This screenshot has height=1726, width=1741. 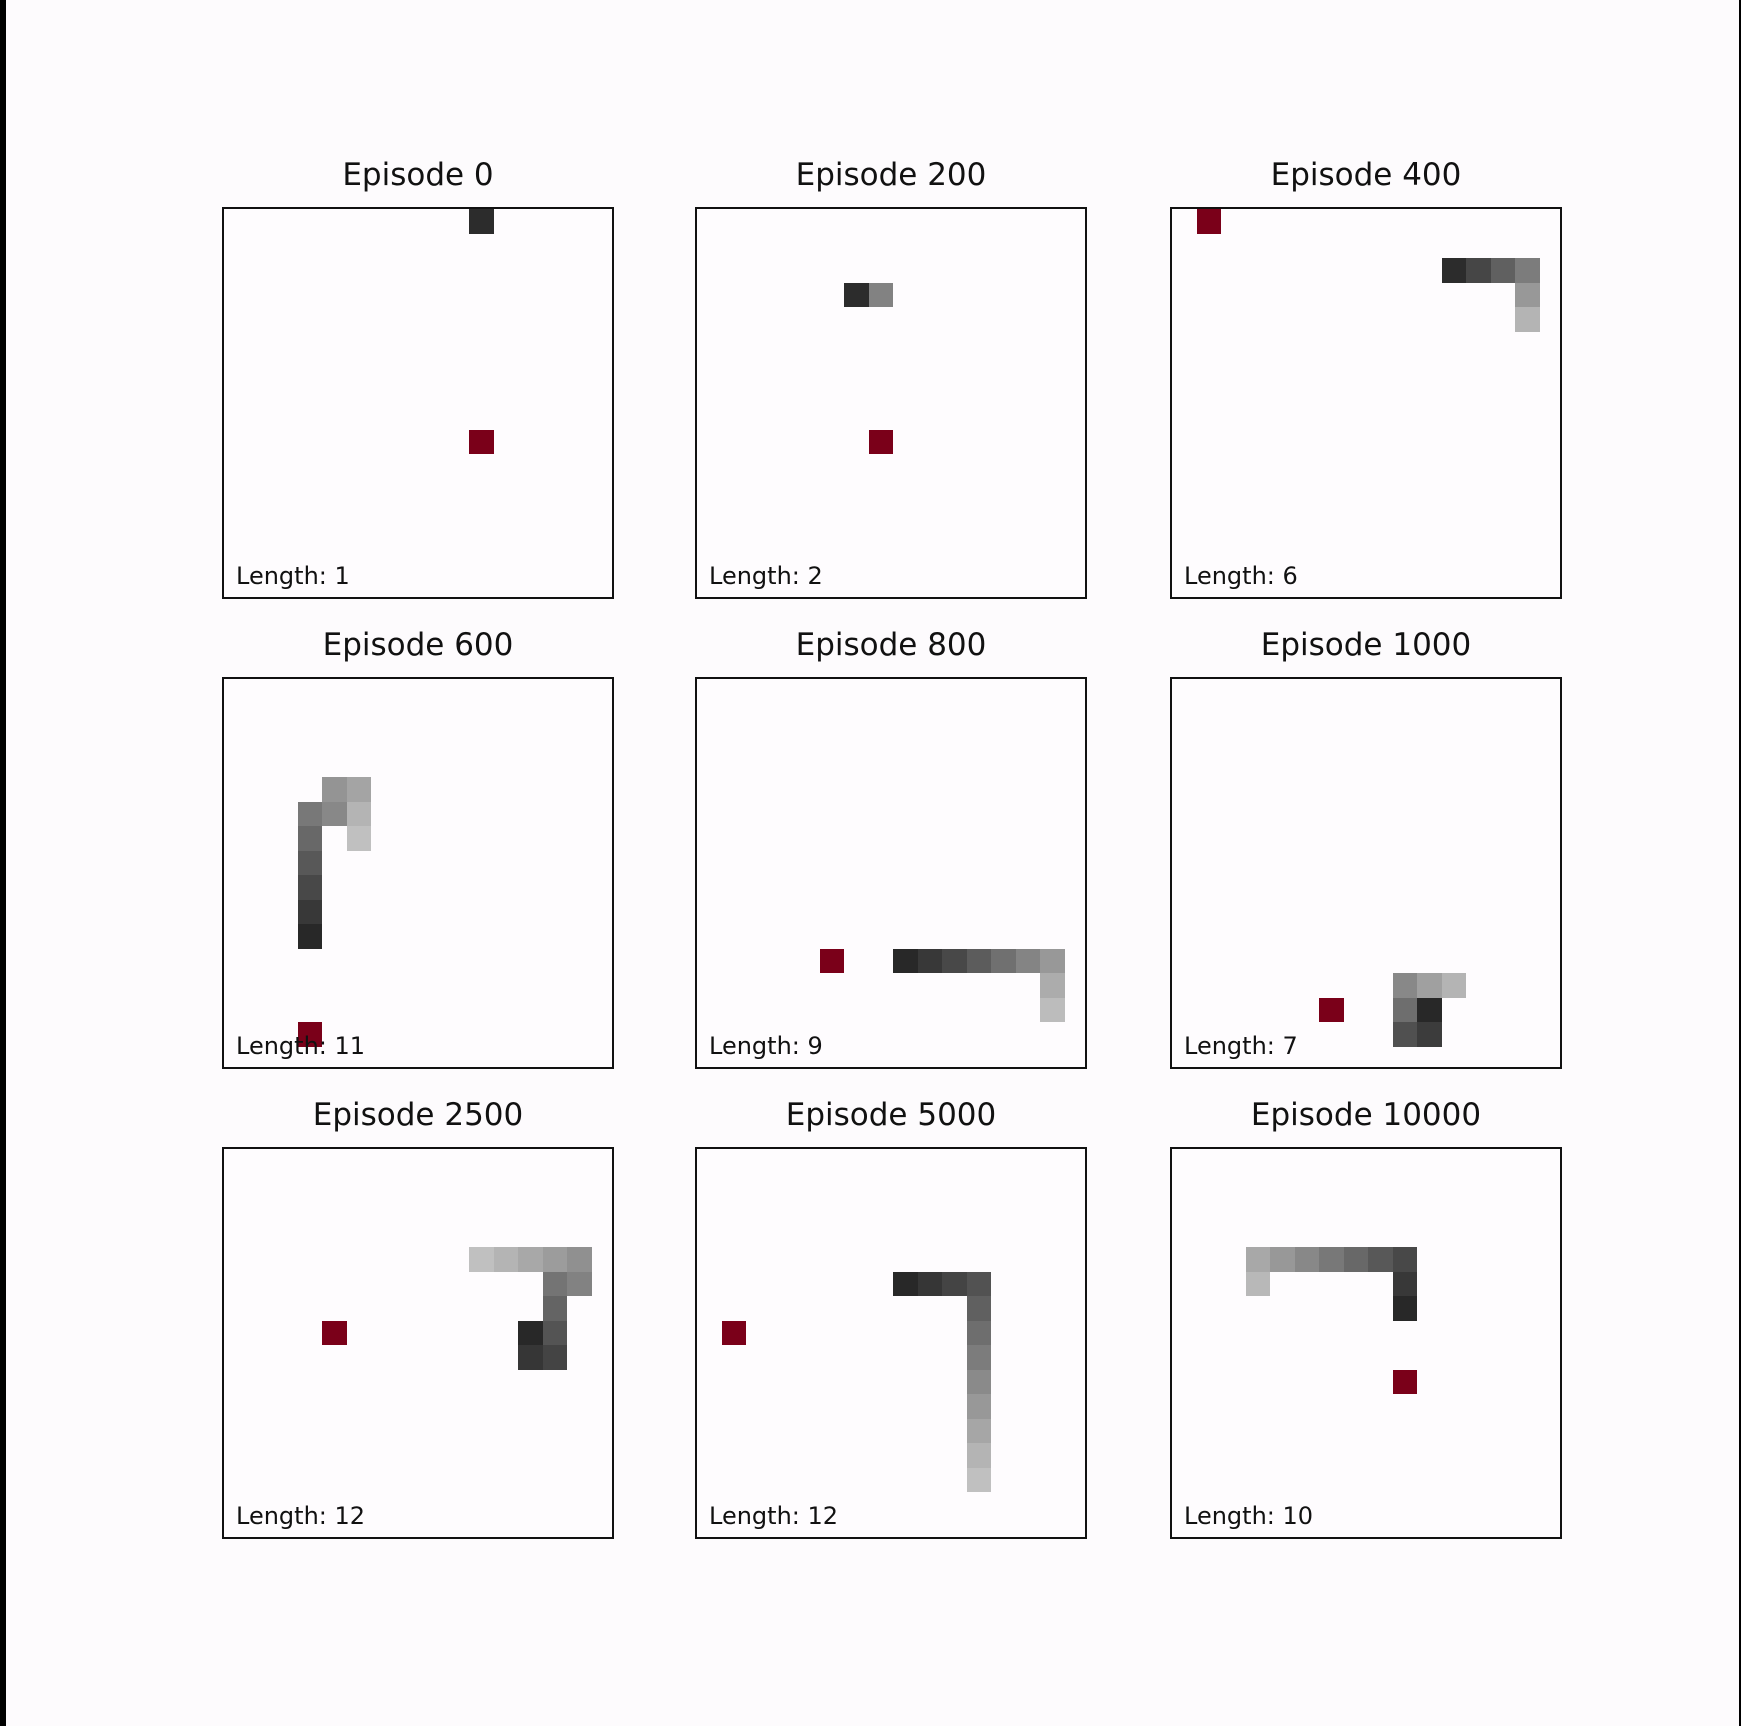 What do you see at coordinates (418, 175) in the screenshot?
I see `panel-title: Episode 0` at bounding box center [418, 175].